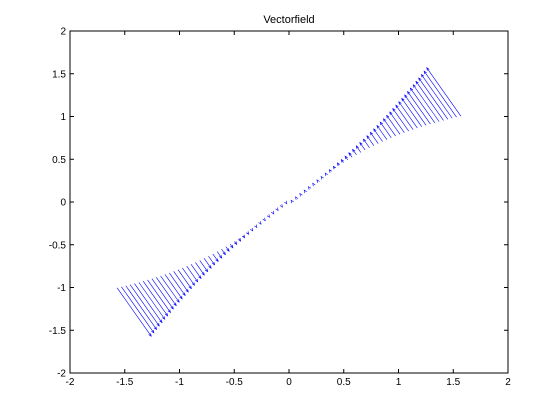 This screenshot has width=560, height=420. What do you see at coordinates (63, 32) in the screenshot?
I see `y-tick-label: 2` at bounding box center [63, 32].